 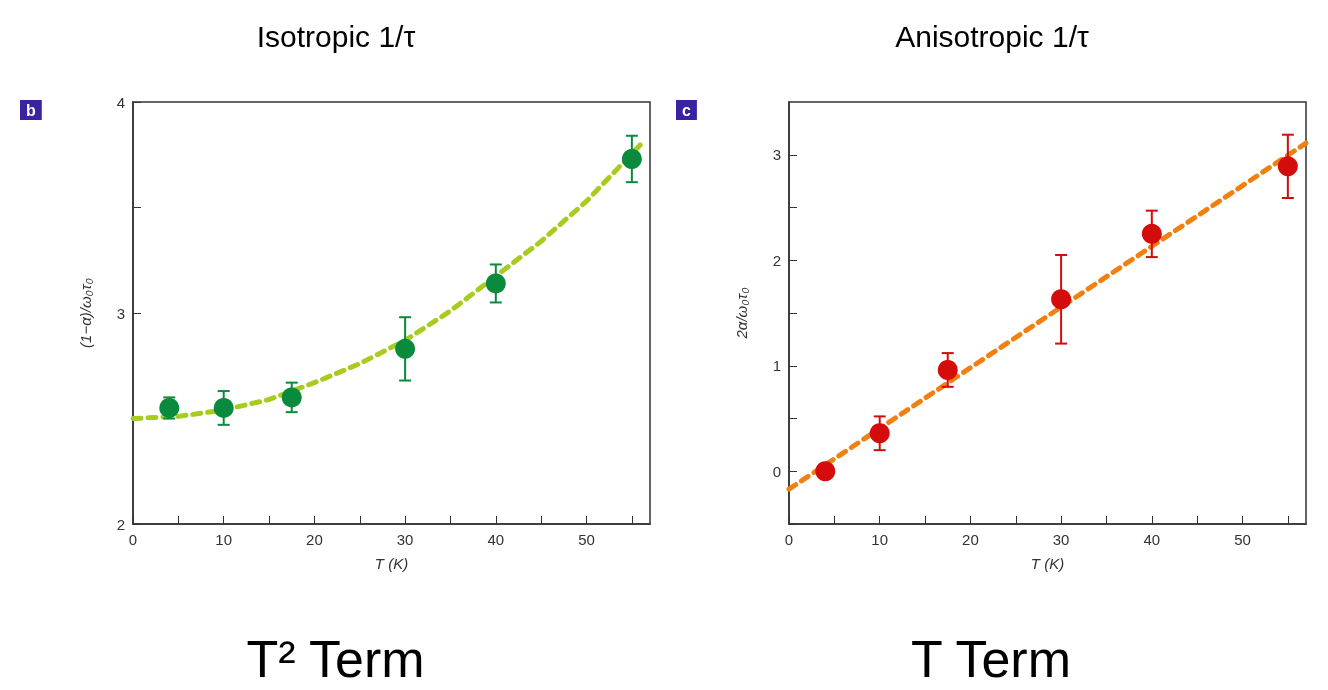 I want to click on text: c, so click(x=686, y=110).